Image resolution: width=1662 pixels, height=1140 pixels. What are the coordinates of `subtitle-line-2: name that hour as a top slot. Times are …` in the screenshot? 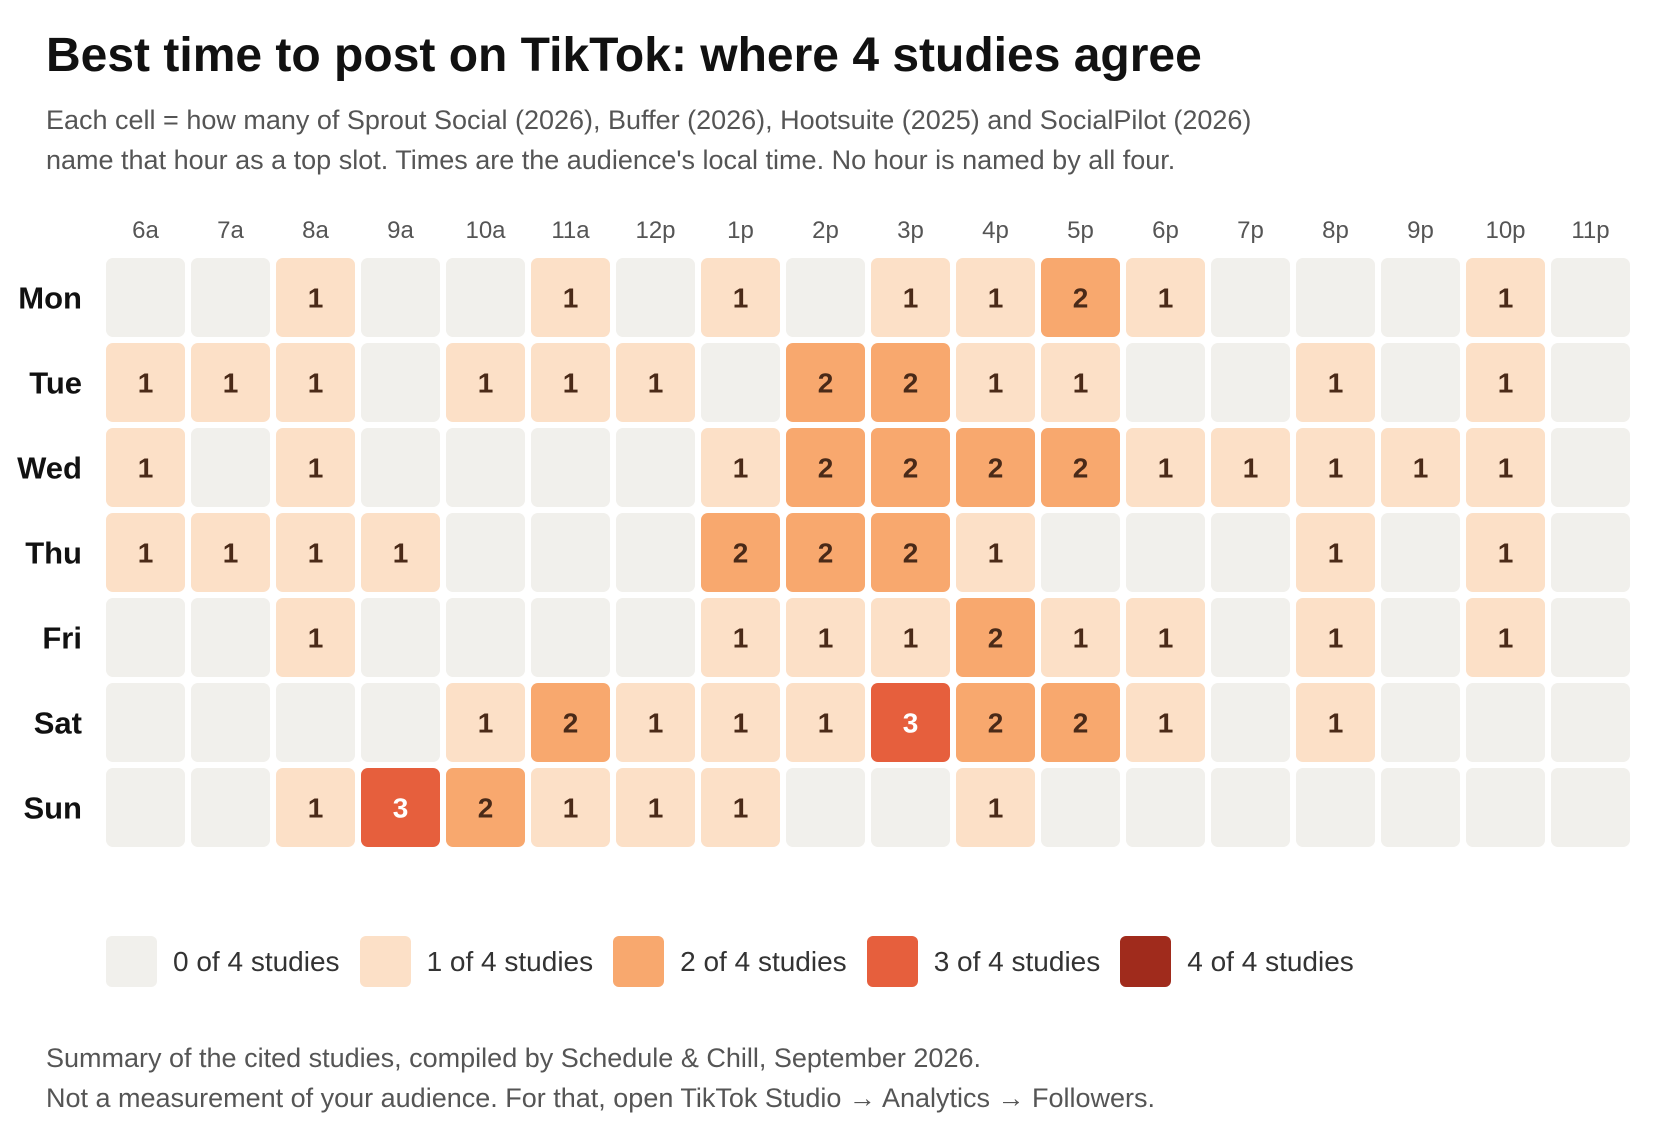 It's located at (611, 160).